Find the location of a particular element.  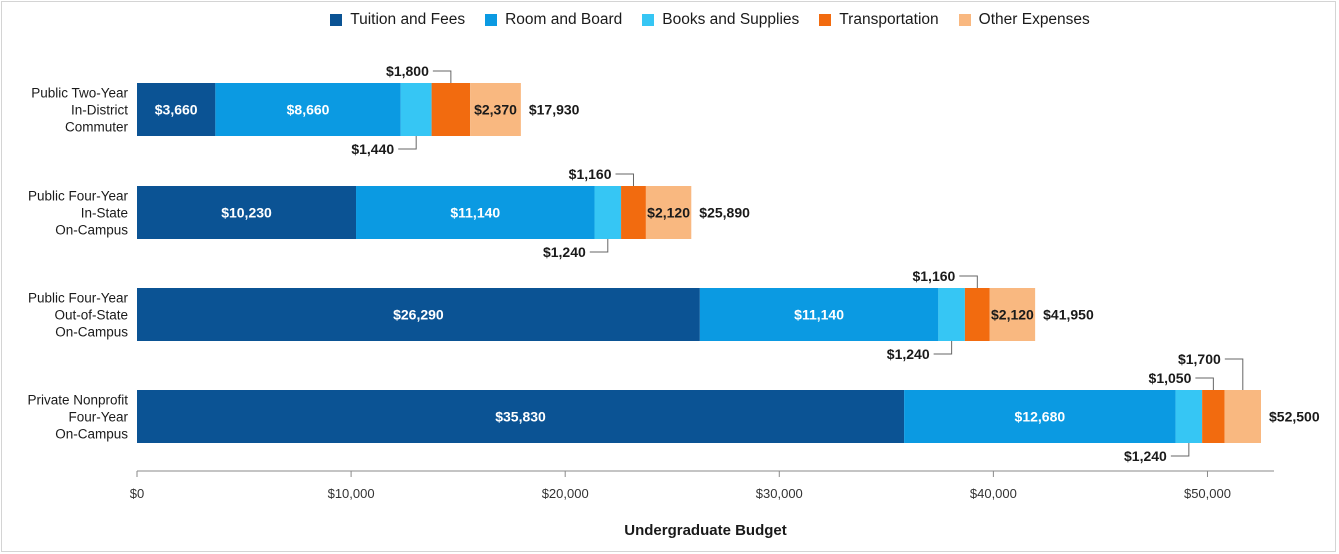

legend-item: Books and Supplies is located at coordinates (720, 20).